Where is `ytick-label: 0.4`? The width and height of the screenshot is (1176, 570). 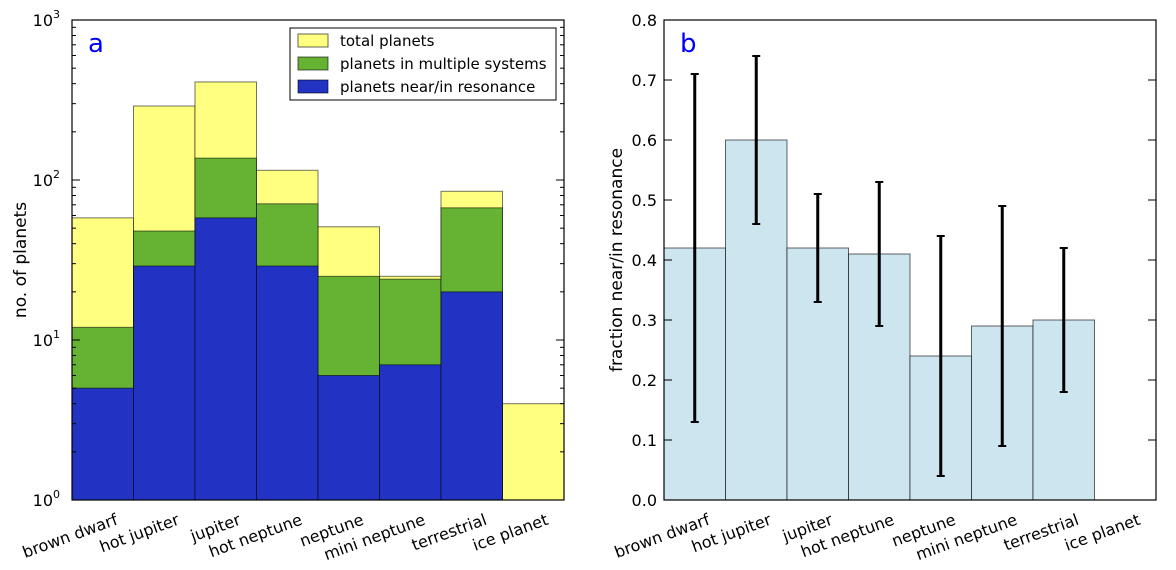 ytick-label: 0.4 is located at coordinates (644, 260).